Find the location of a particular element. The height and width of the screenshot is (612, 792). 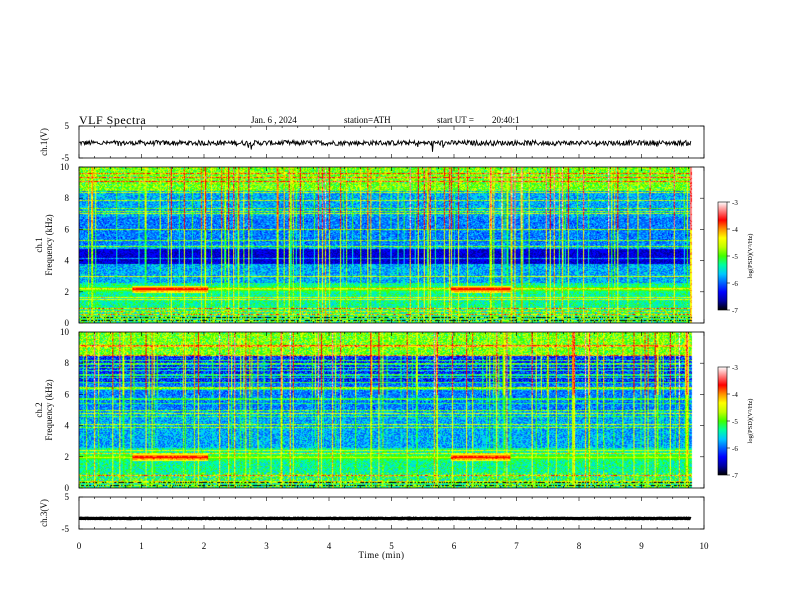

y-axis-label: ch.2 is located at coordinates (39, 409).